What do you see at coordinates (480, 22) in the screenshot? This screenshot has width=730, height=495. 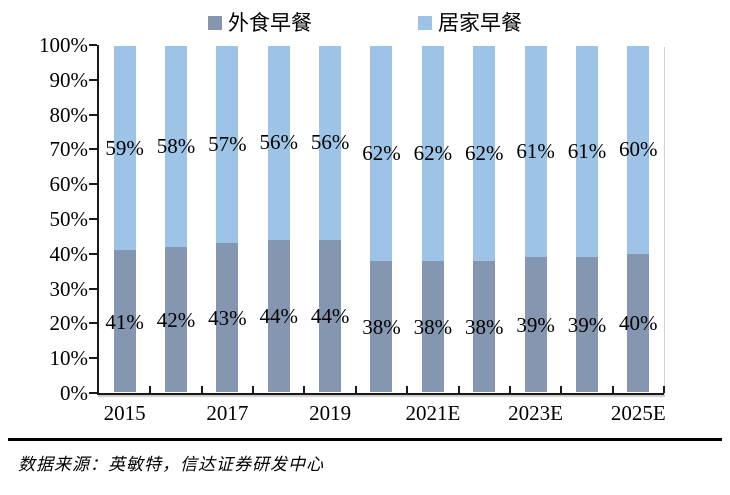 I see `legend-label: 居家早餐` at bounding box center [480, 22].